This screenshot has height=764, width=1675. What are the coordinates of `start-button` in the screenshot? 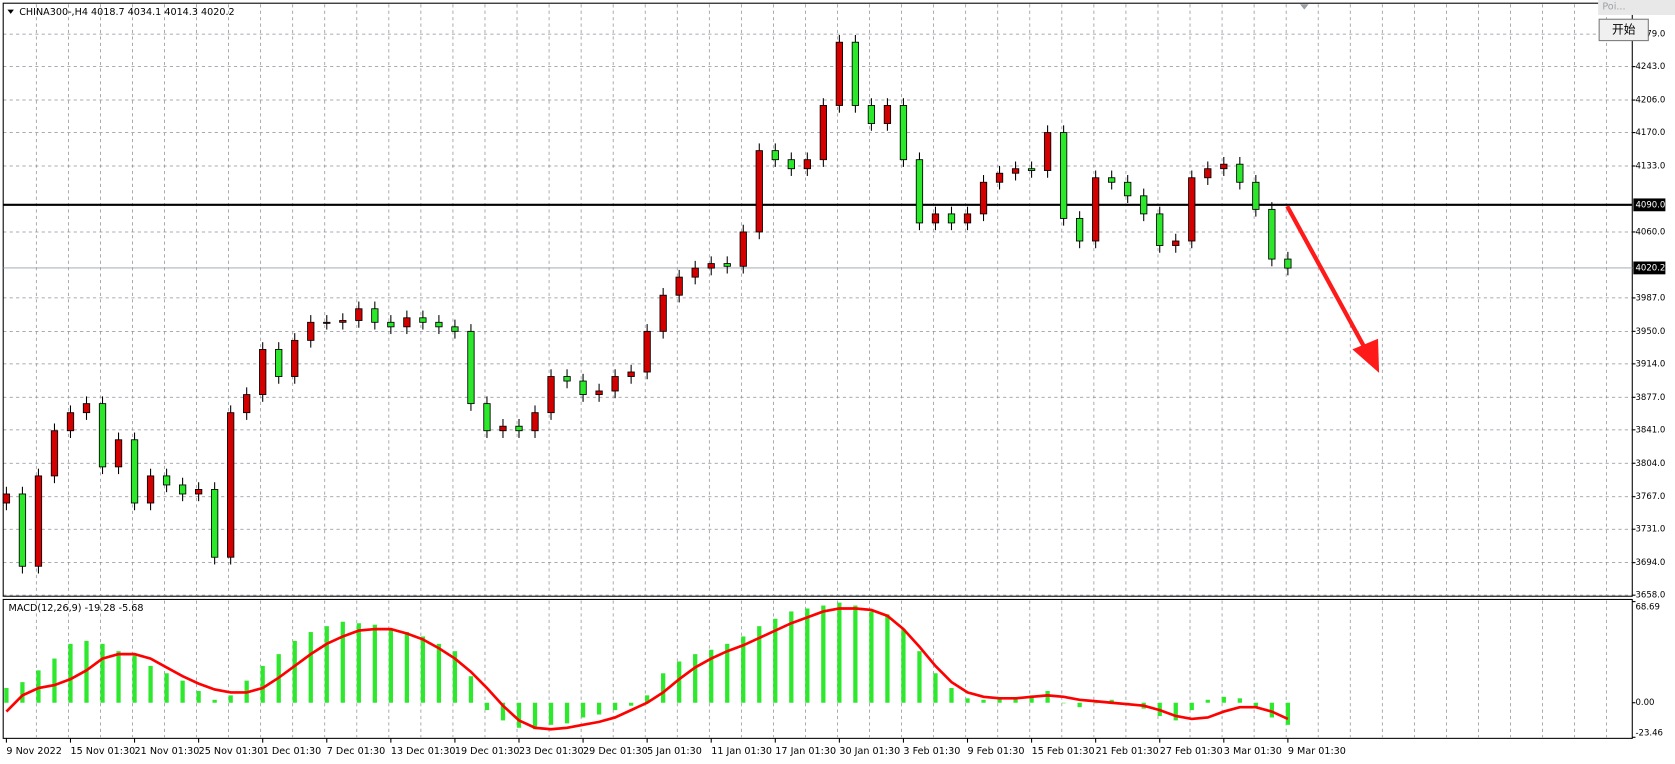 It's located at (1623, 30).